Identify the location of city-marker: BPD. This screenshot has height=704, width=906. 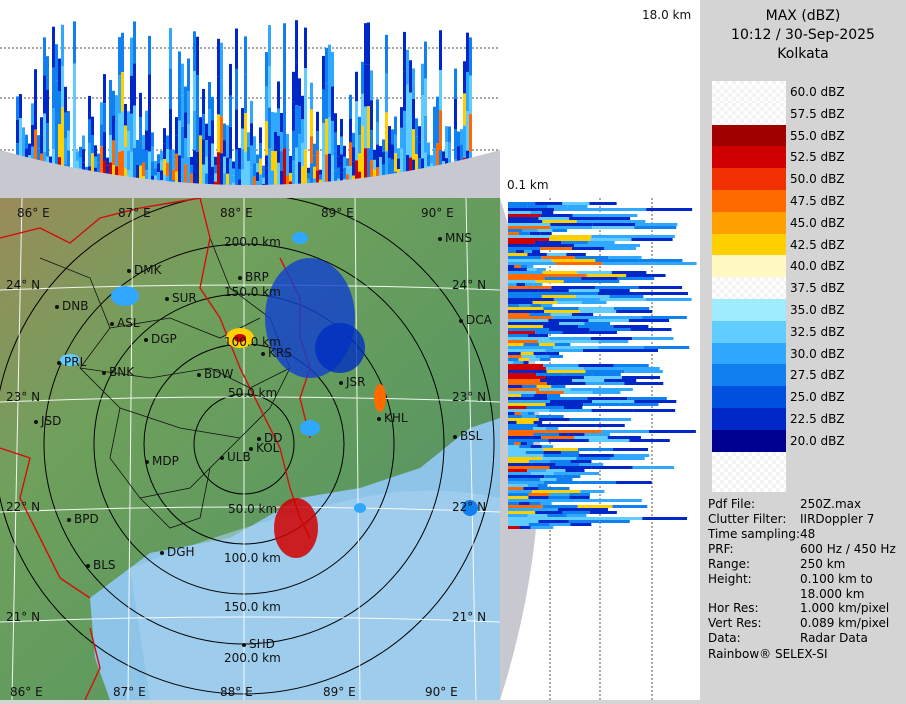
(83, 519).